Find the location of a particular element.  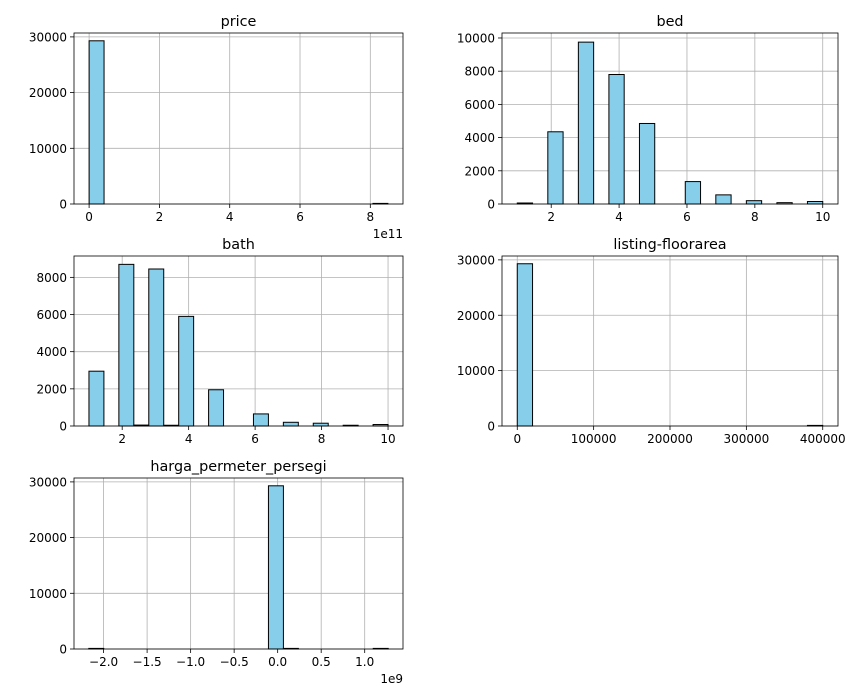

x-tick-label: −0.5 is located at coordinates (234, 662).